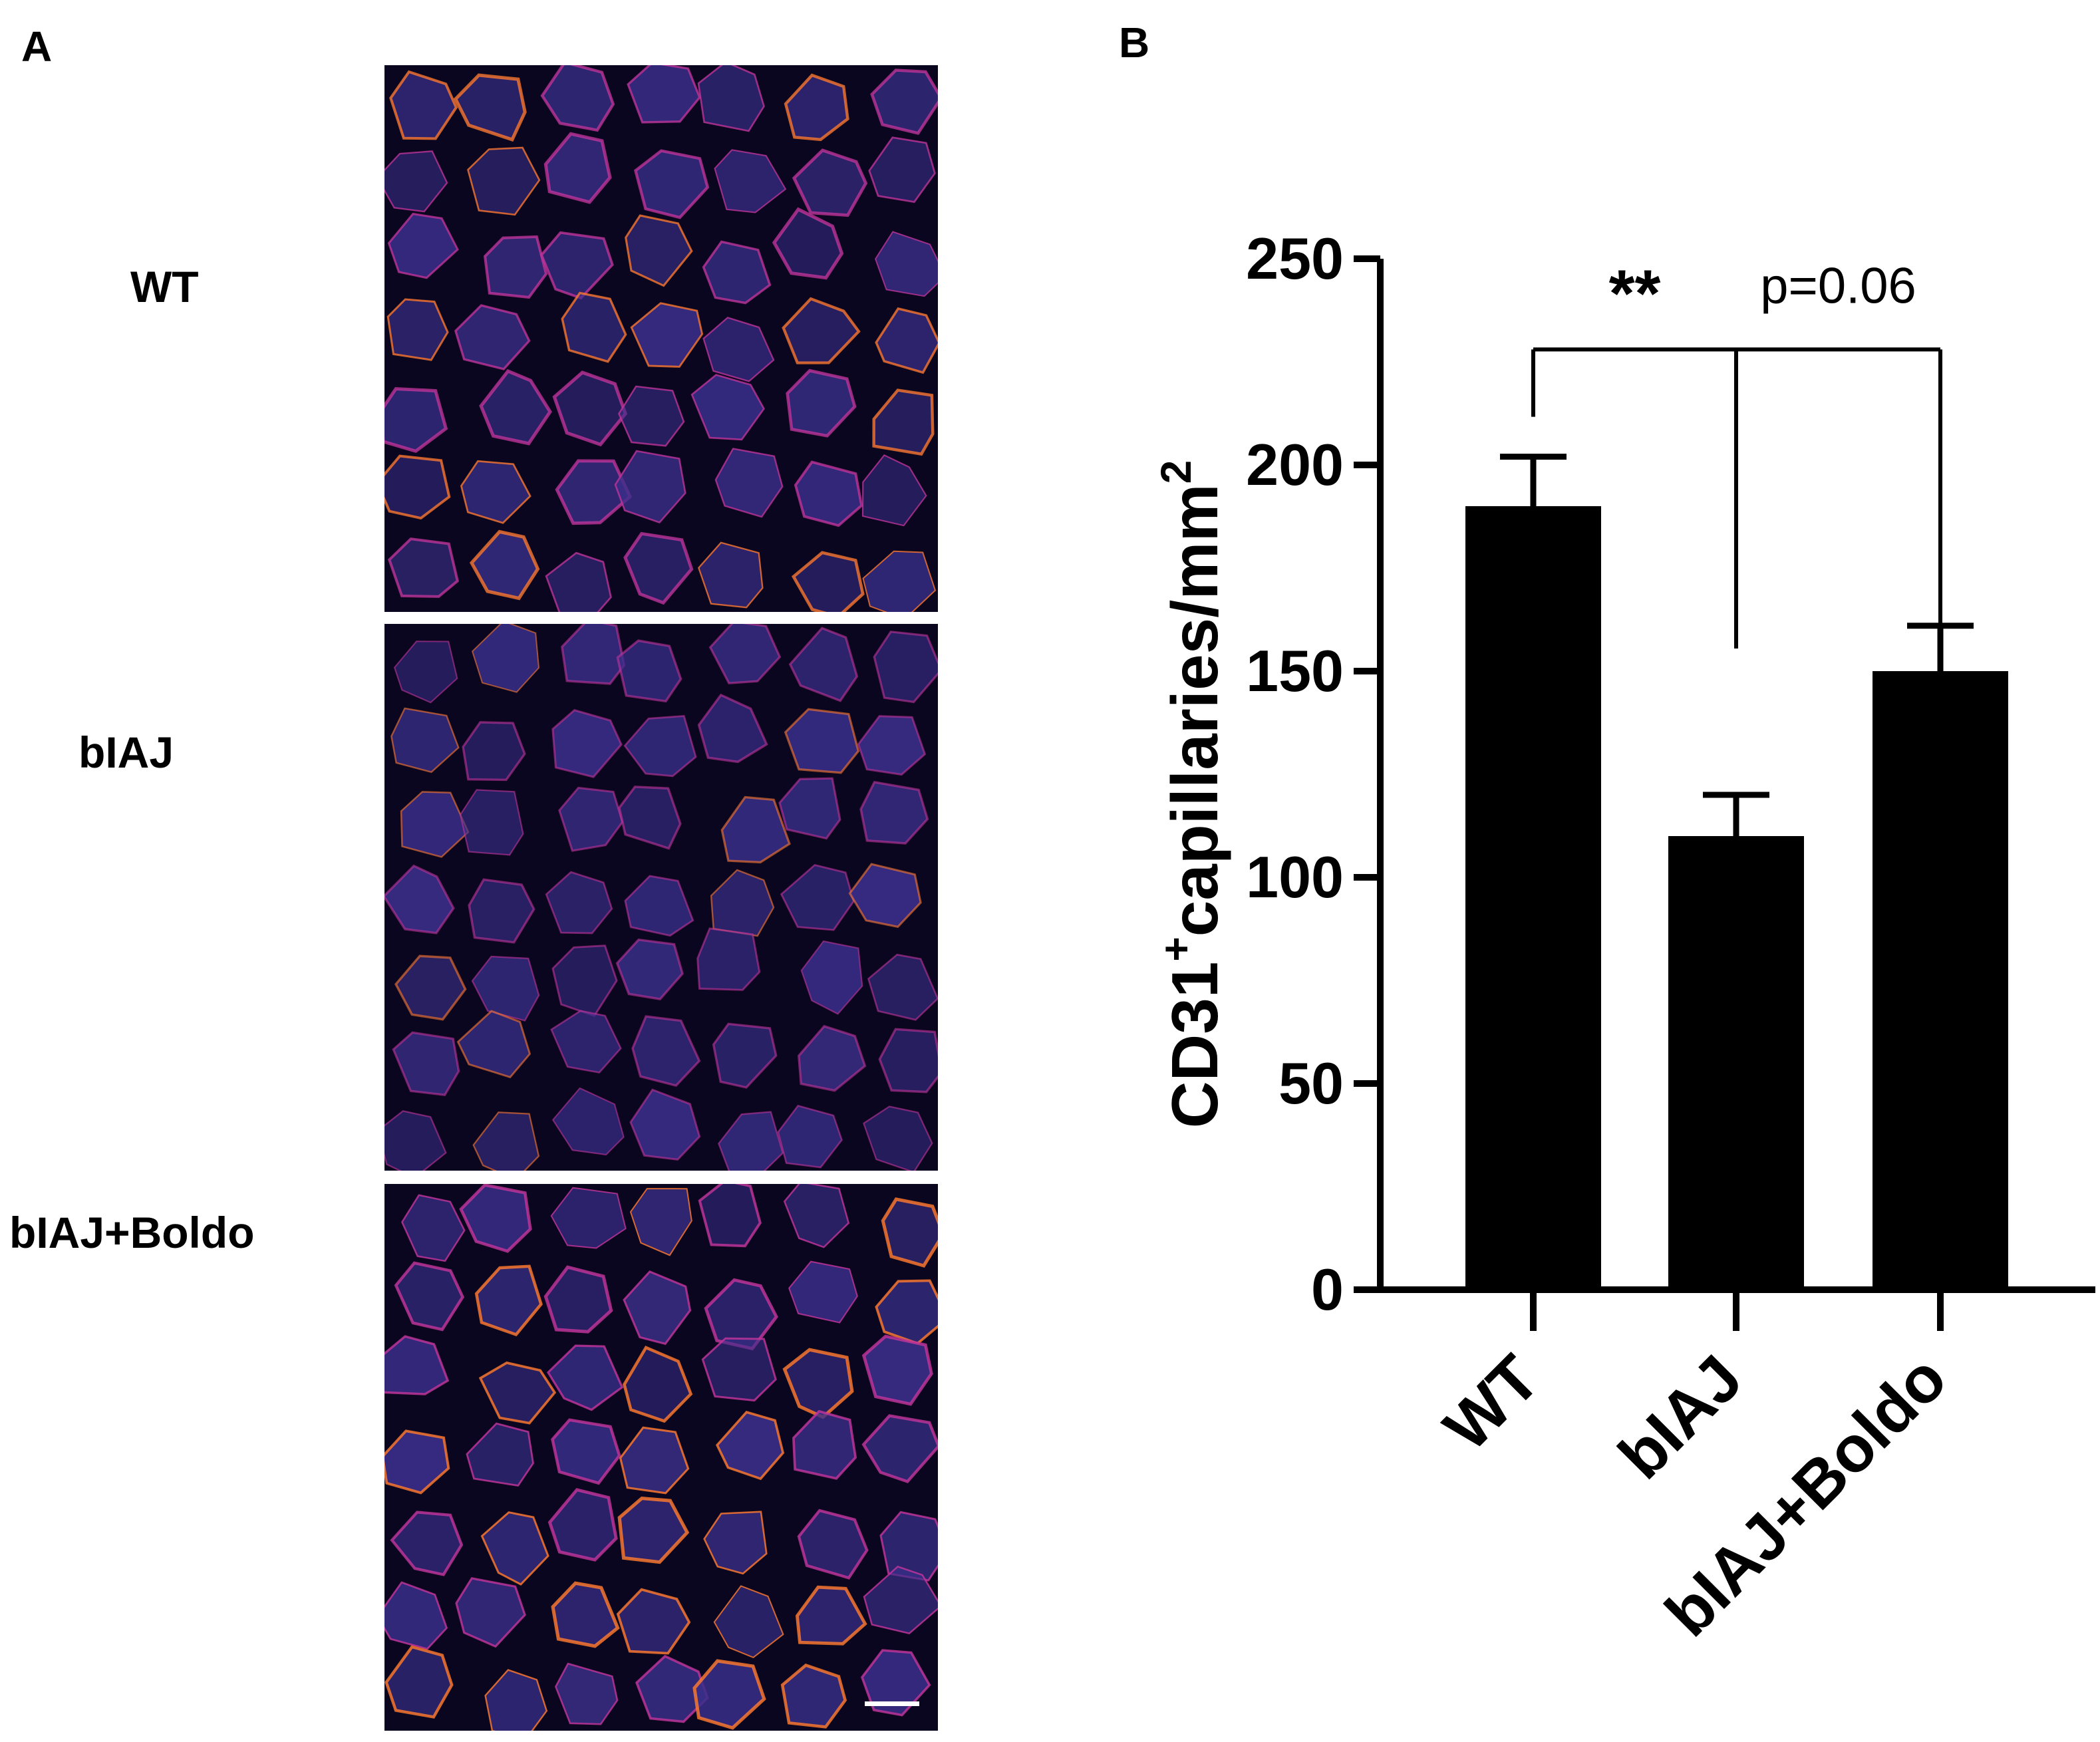  Describe the element at coordinates (1295, 877) in the screenshot. I see `y-tick-label: 100` at that location.